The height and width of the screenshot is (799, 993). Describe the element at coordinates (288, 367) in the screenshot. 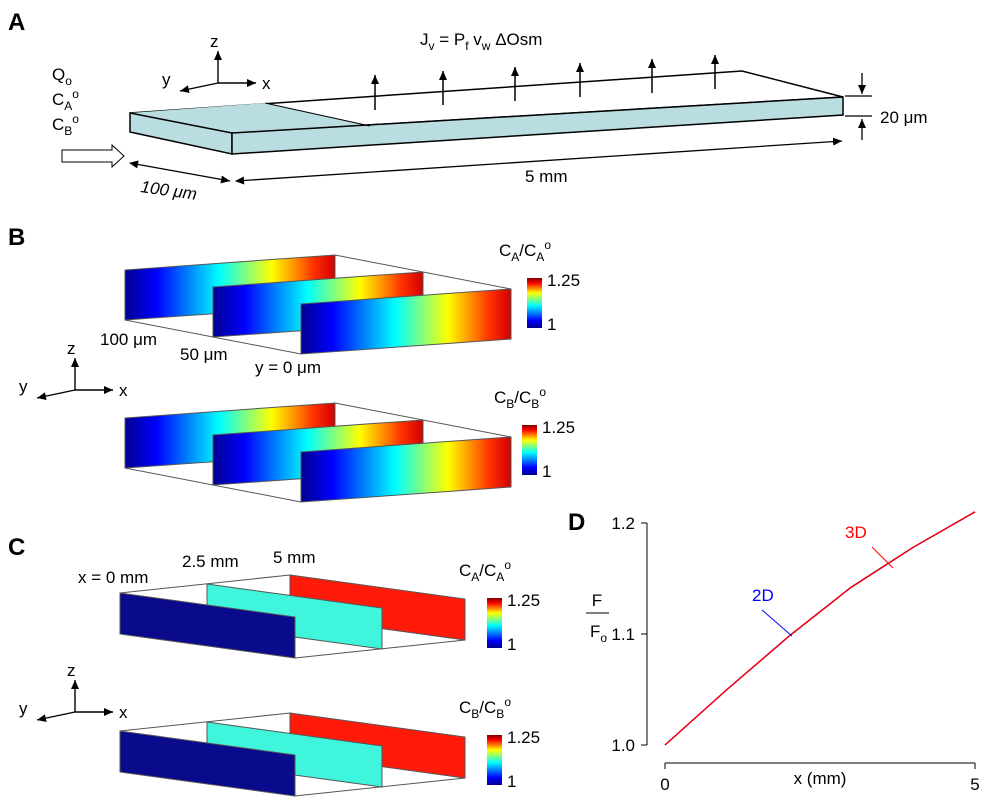

I see `slice-position: y = 0 μm` at that location.